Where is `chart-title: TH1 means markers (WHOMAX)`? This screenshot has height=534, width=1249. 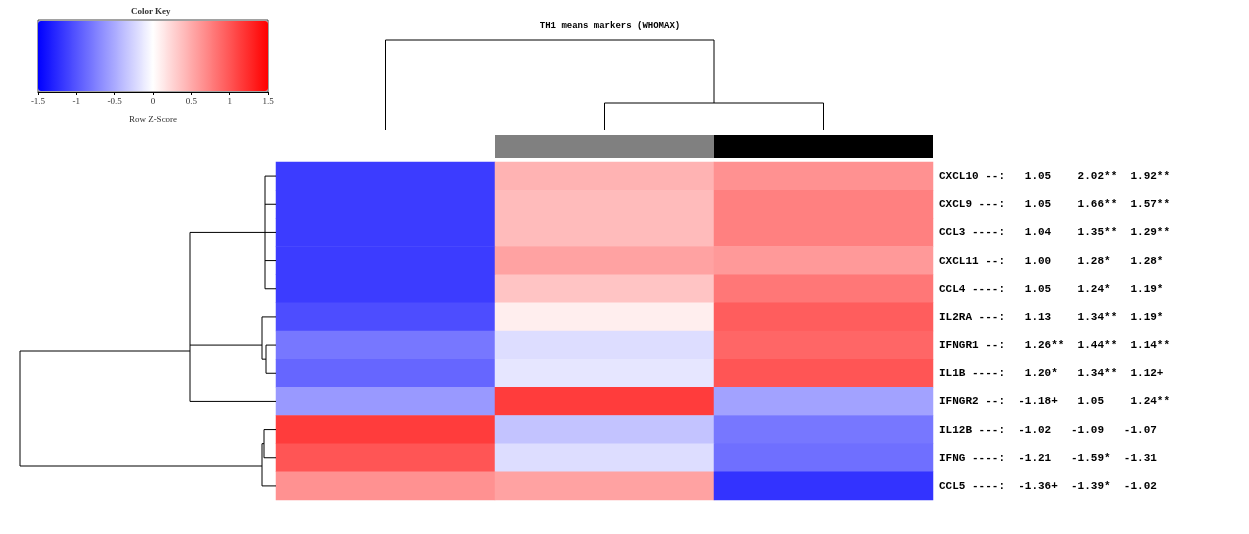
chart-title: TH1 means markers (WHOMAX) is located at coordinates (610, 25).